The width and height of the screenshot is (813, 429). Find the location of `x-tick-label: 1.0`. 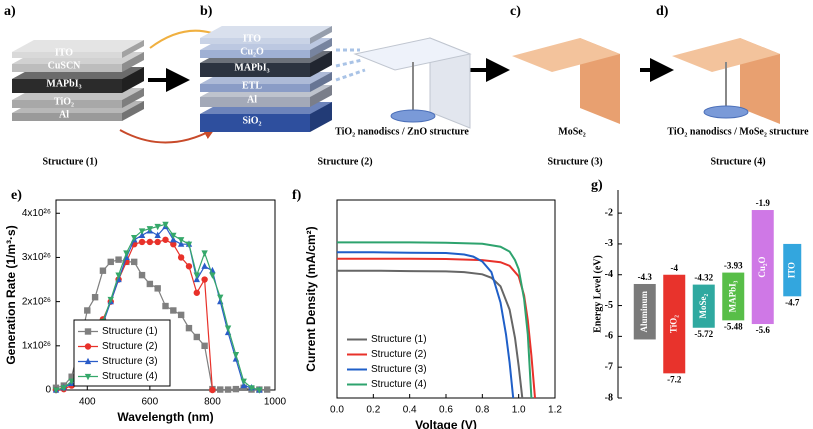

x-tick-label: 1.0 is located at coordinates (519, 410).